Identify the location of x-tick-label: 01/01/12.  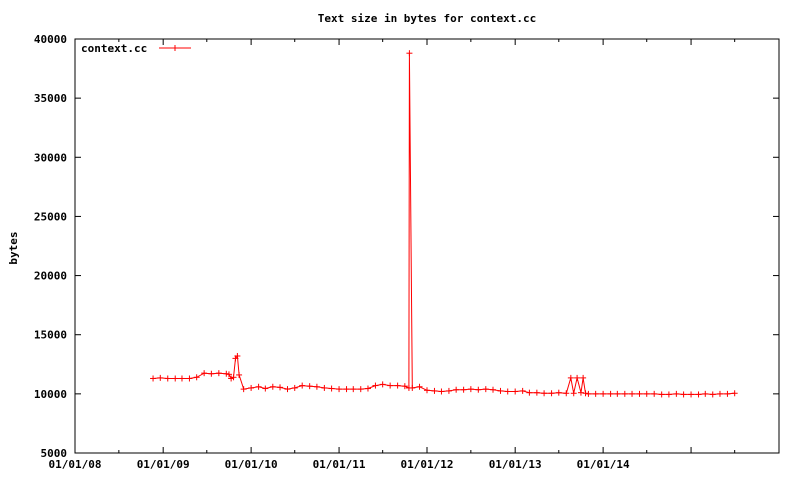
(427, 464).